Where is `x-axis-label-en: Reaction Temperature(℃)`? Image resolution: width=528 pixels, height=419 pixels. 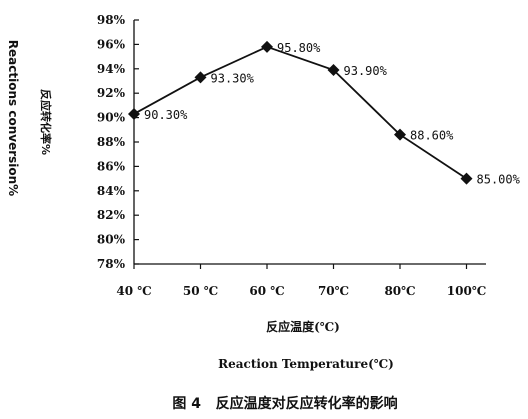
x-axis-label-en: Reaction Temperature(℃) is located at coordinates (306, 364).